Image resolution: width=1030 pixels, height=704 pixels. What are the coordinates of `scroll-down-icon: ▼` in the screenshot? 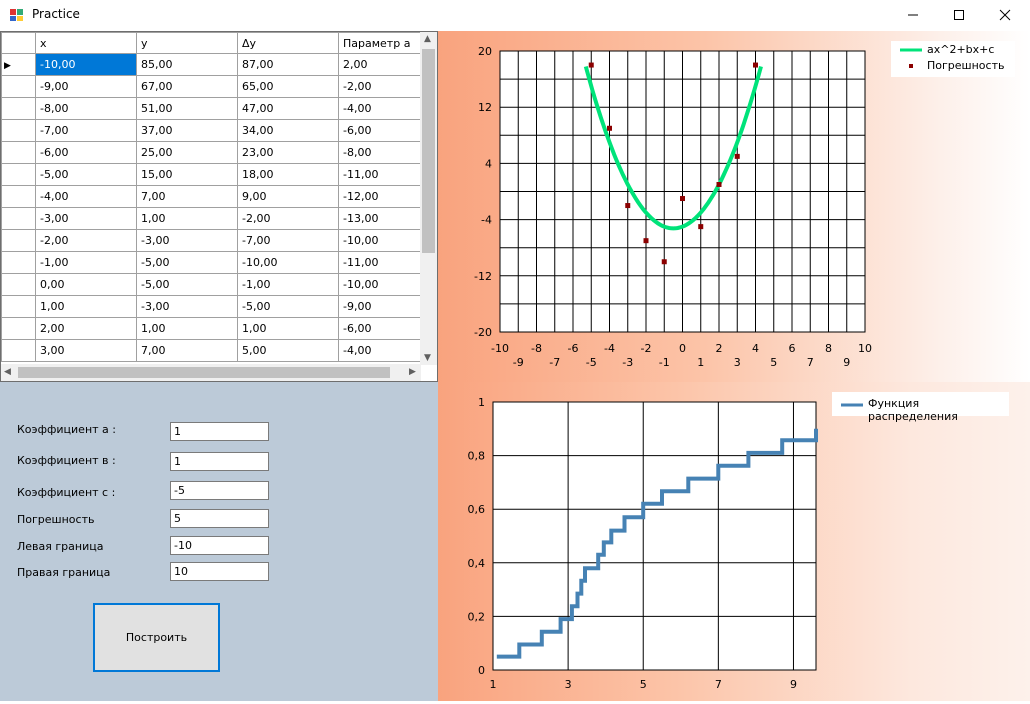 It's located at (427, 358).